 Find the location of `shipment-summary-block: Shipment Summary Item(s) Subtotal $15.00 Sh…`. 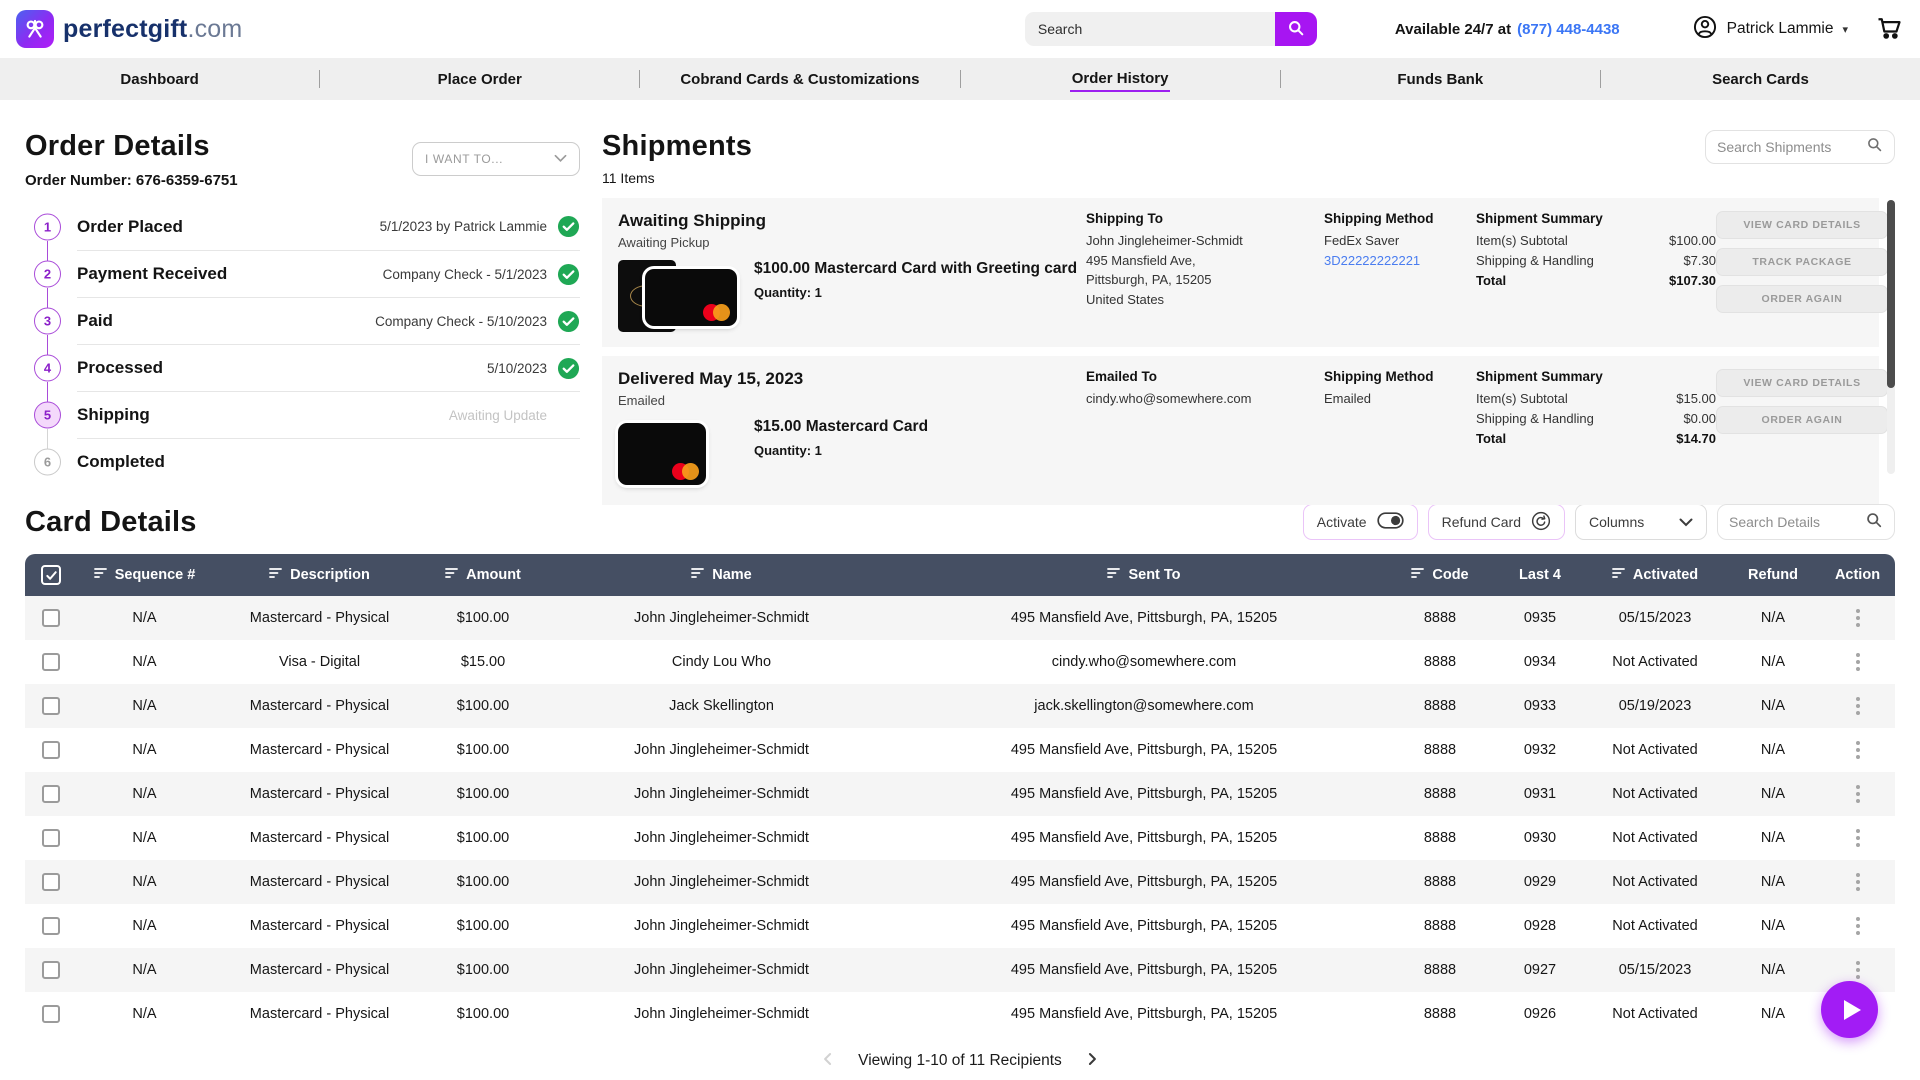

shipment-summary-block: Shipment Summary Item(s) Subtotal $15.00 Sh… is located at coordinates (1596, 430).